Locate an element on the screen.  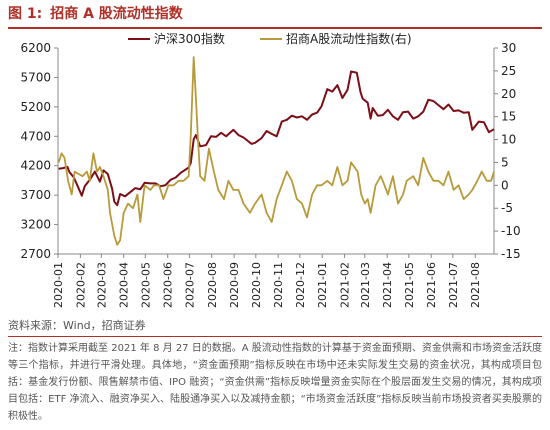
x-axis-tick-label: 2020-05 is located at coordinates (145, 285).